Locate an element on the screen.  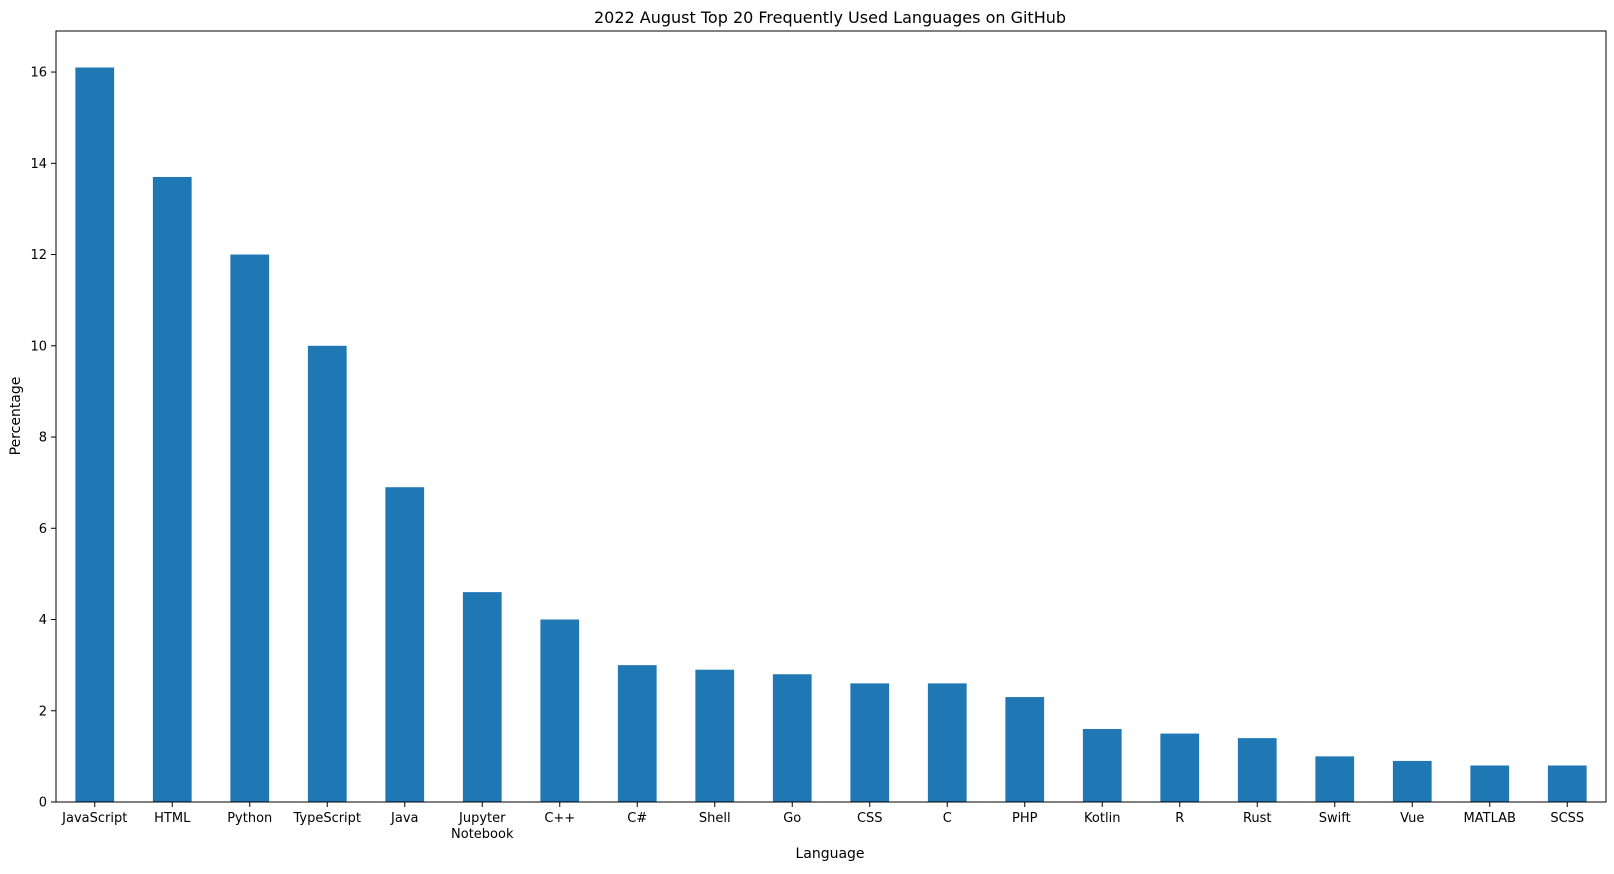
x-tick-label: Swift is located at coordinates (1335, 818).